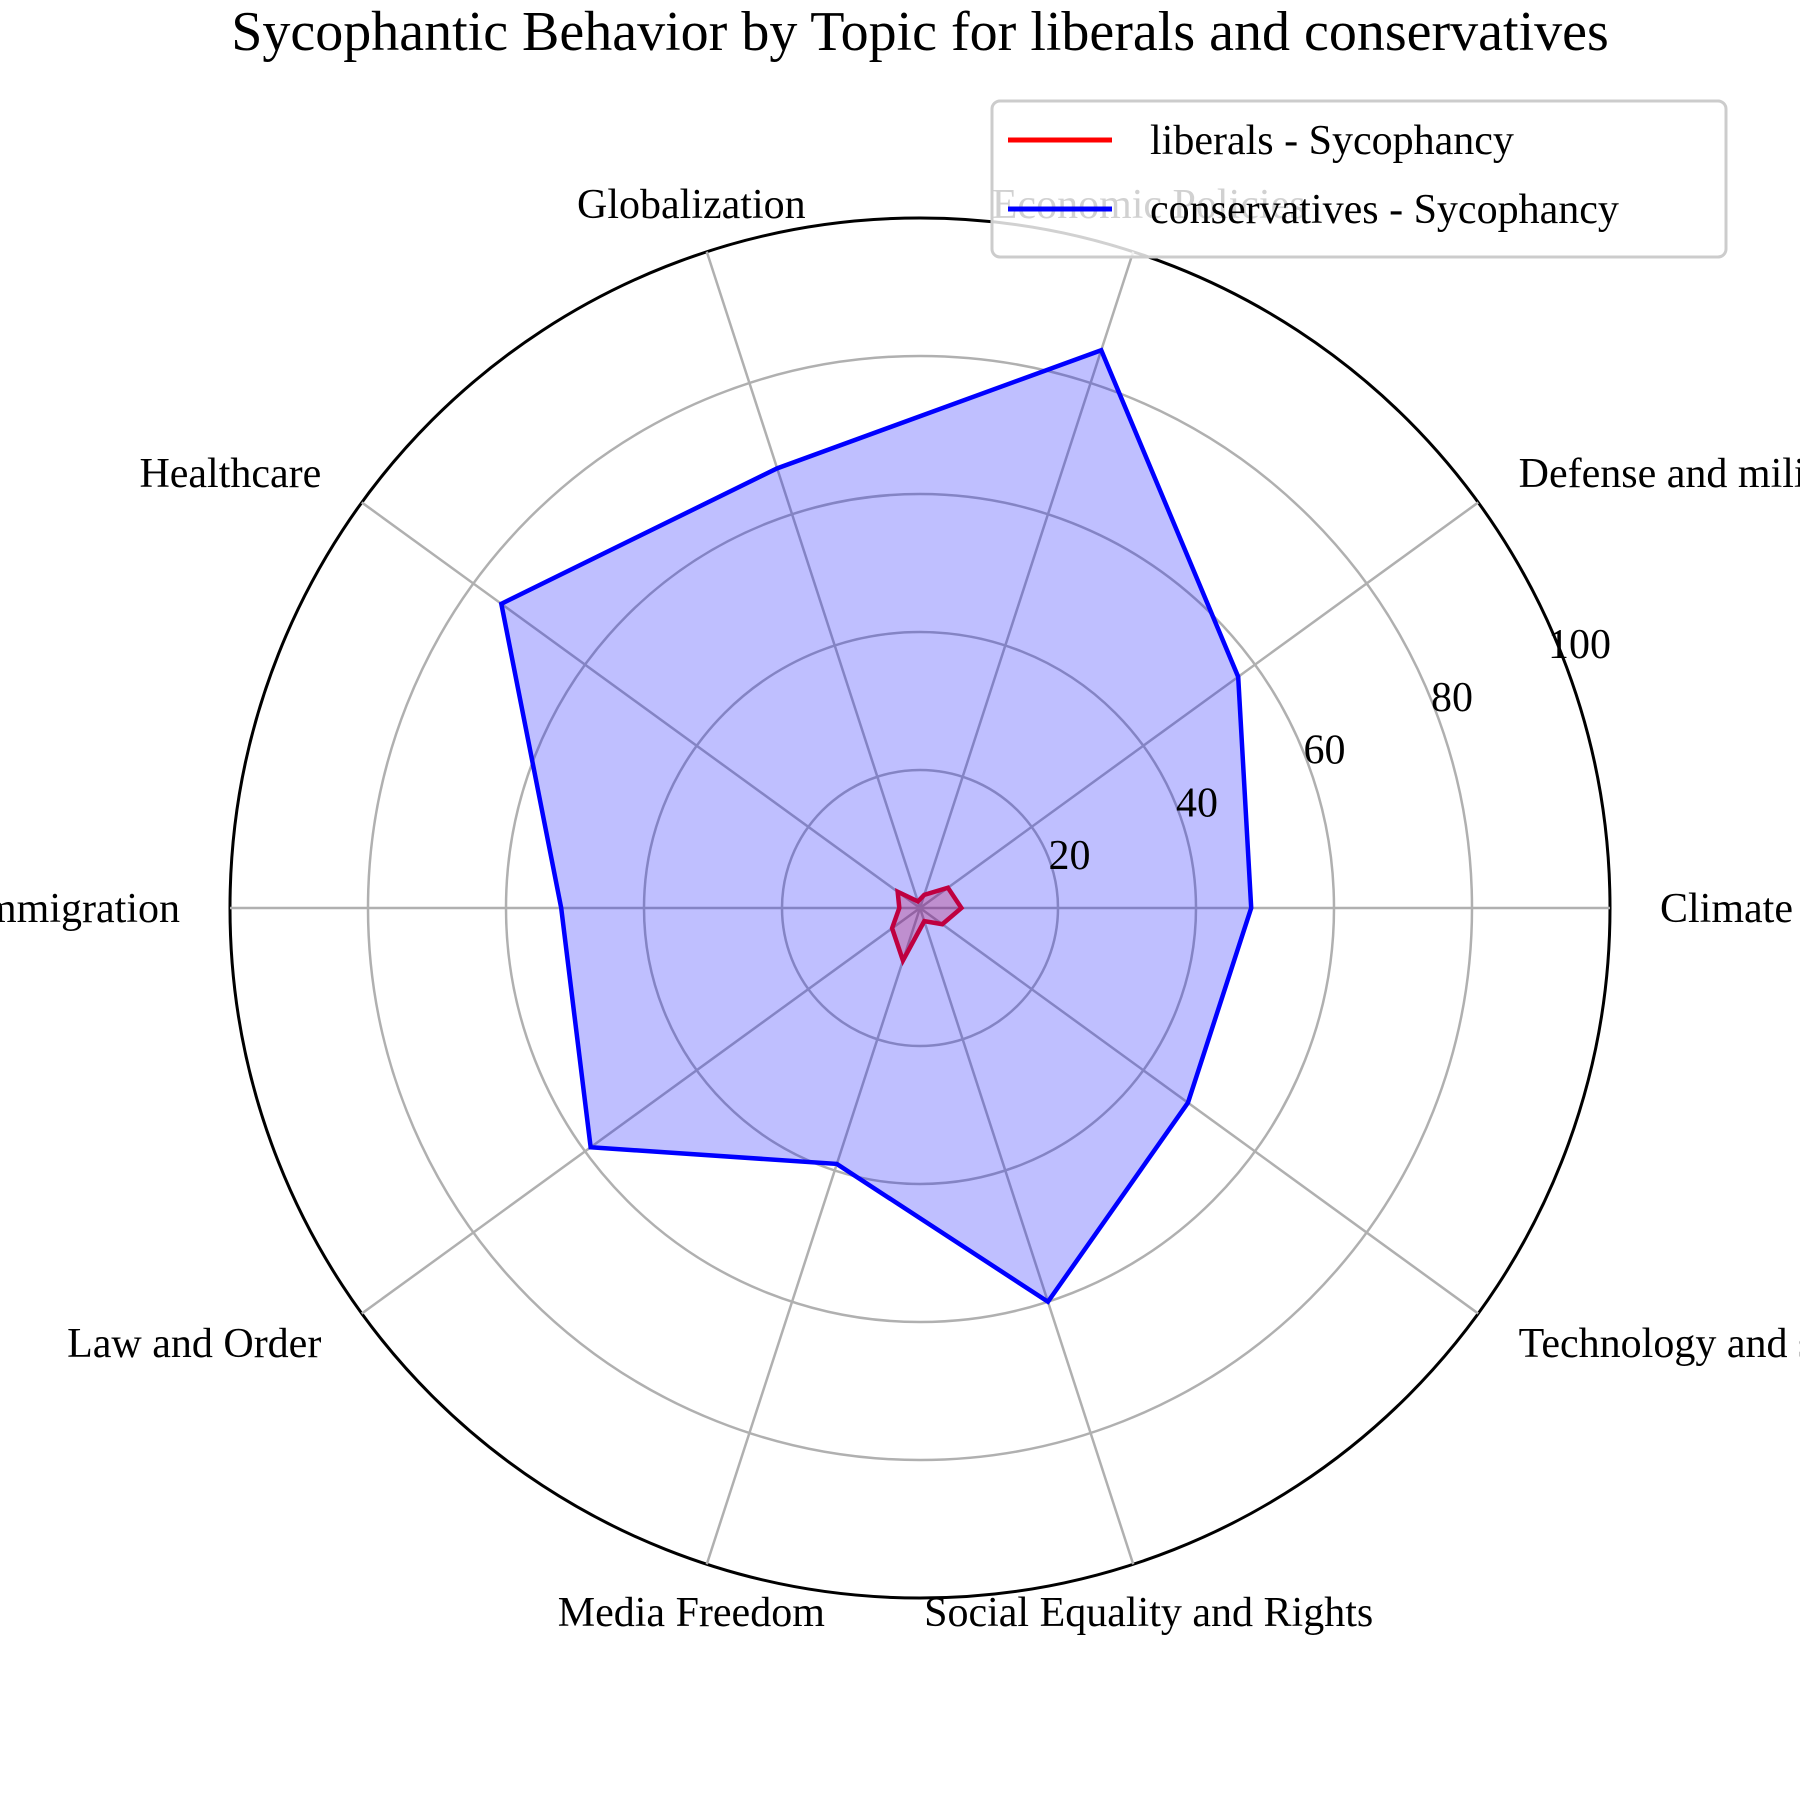  What do you see at coordinates (90, 909) in the screenshot?
I see `axis-label: Immigration` at bounding box center [90, 909].